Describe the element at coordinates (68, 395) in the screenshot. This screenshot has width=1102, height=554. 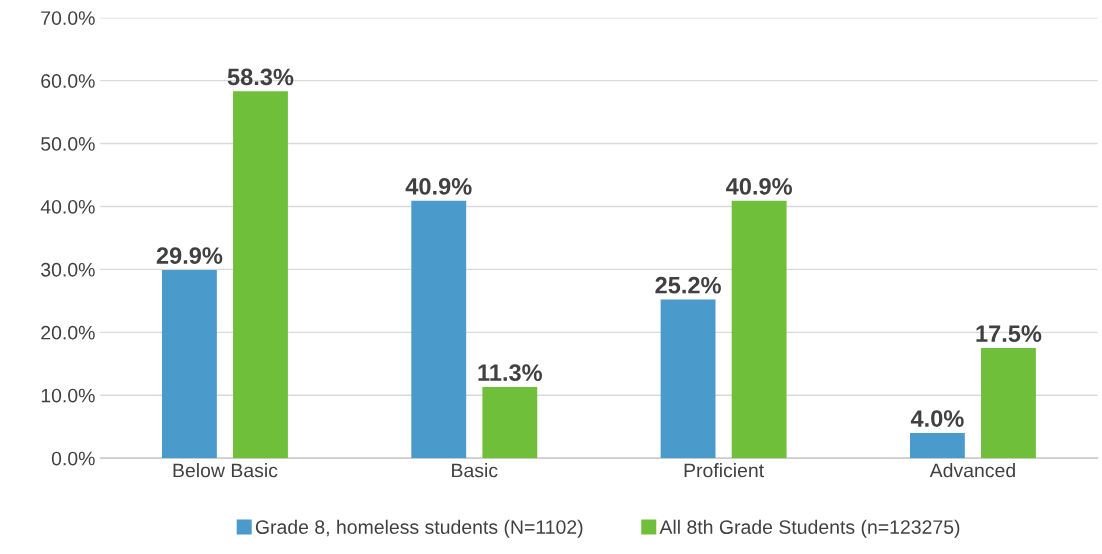
I see `y-tick-label: 10.0%` at that location.